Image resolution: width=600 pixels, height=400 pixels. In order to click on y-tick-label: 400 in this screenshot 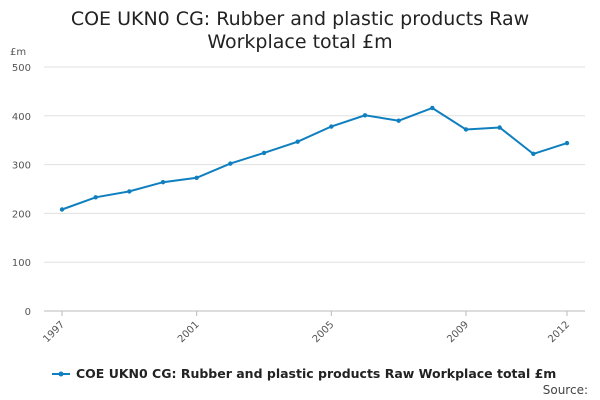, I will do `click(21, 117)`.